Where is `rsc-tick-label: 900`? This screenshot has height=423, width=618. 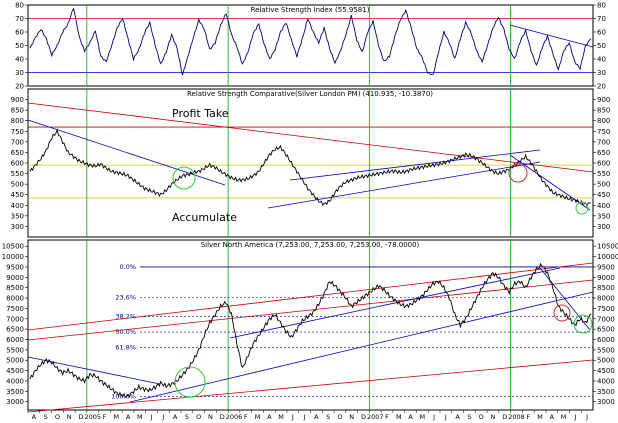 rsc-tick-label: 900 is located at coordinates (17, 100).